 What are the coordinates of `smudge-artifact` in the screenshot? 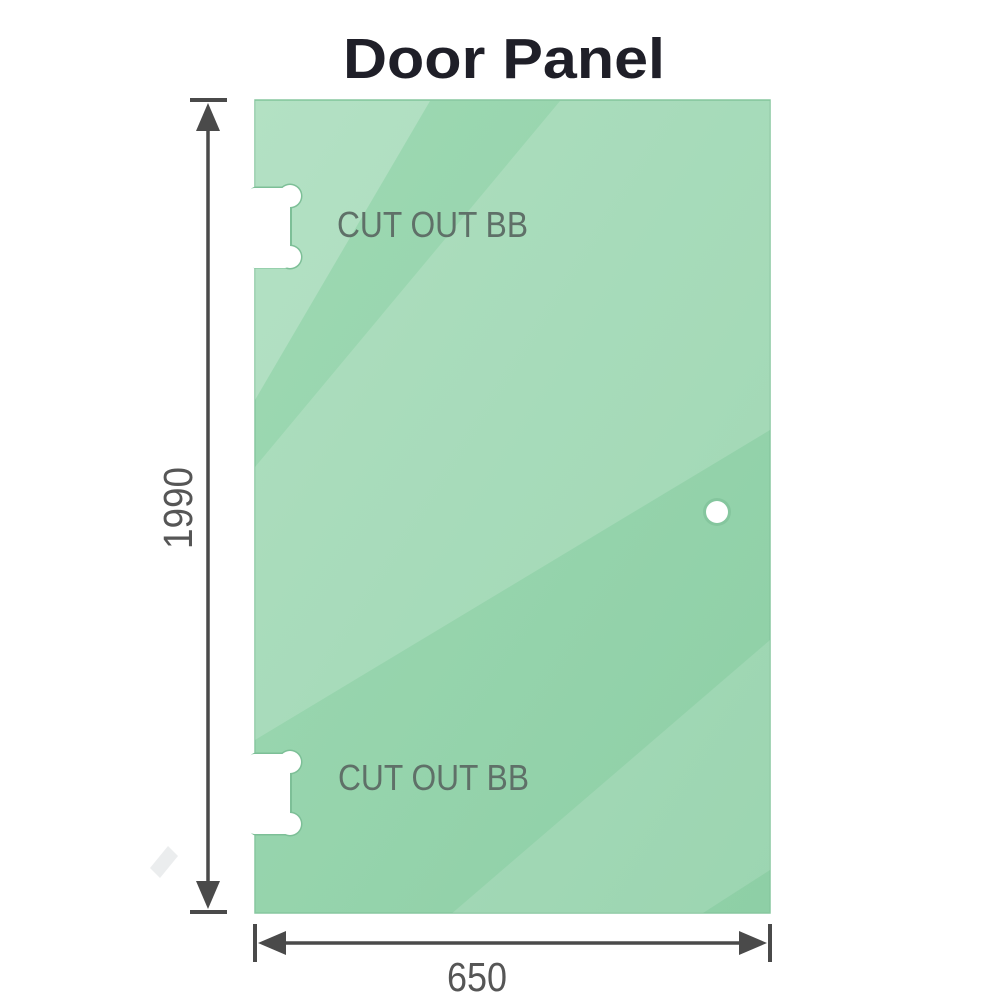 It's located at (164, 862).